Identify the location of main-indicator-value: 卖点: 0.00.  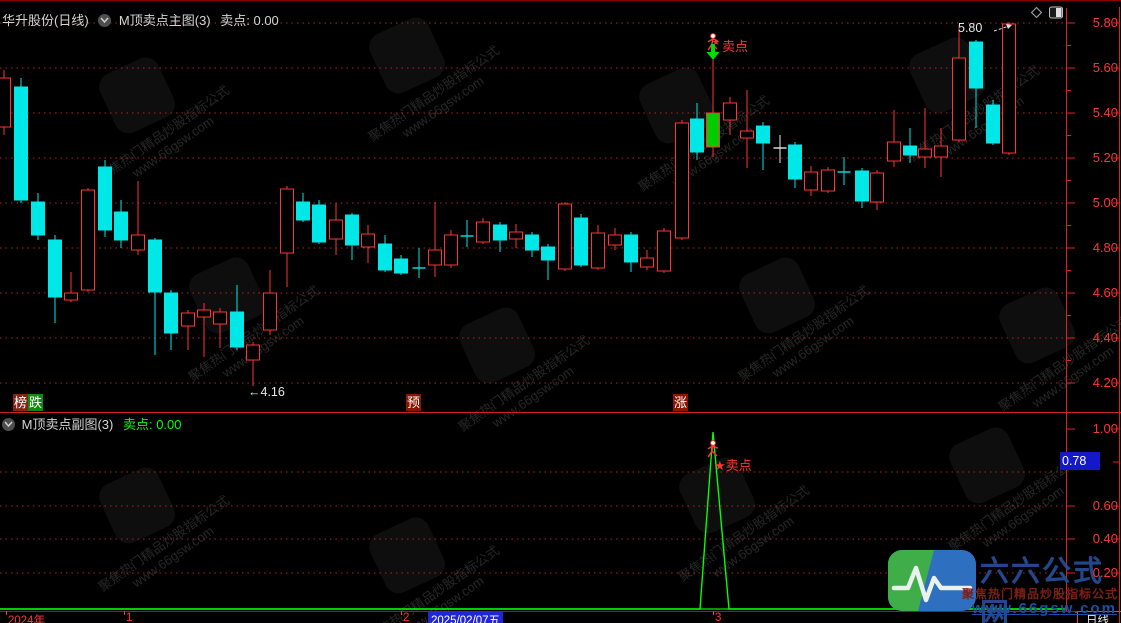
(249, 20).